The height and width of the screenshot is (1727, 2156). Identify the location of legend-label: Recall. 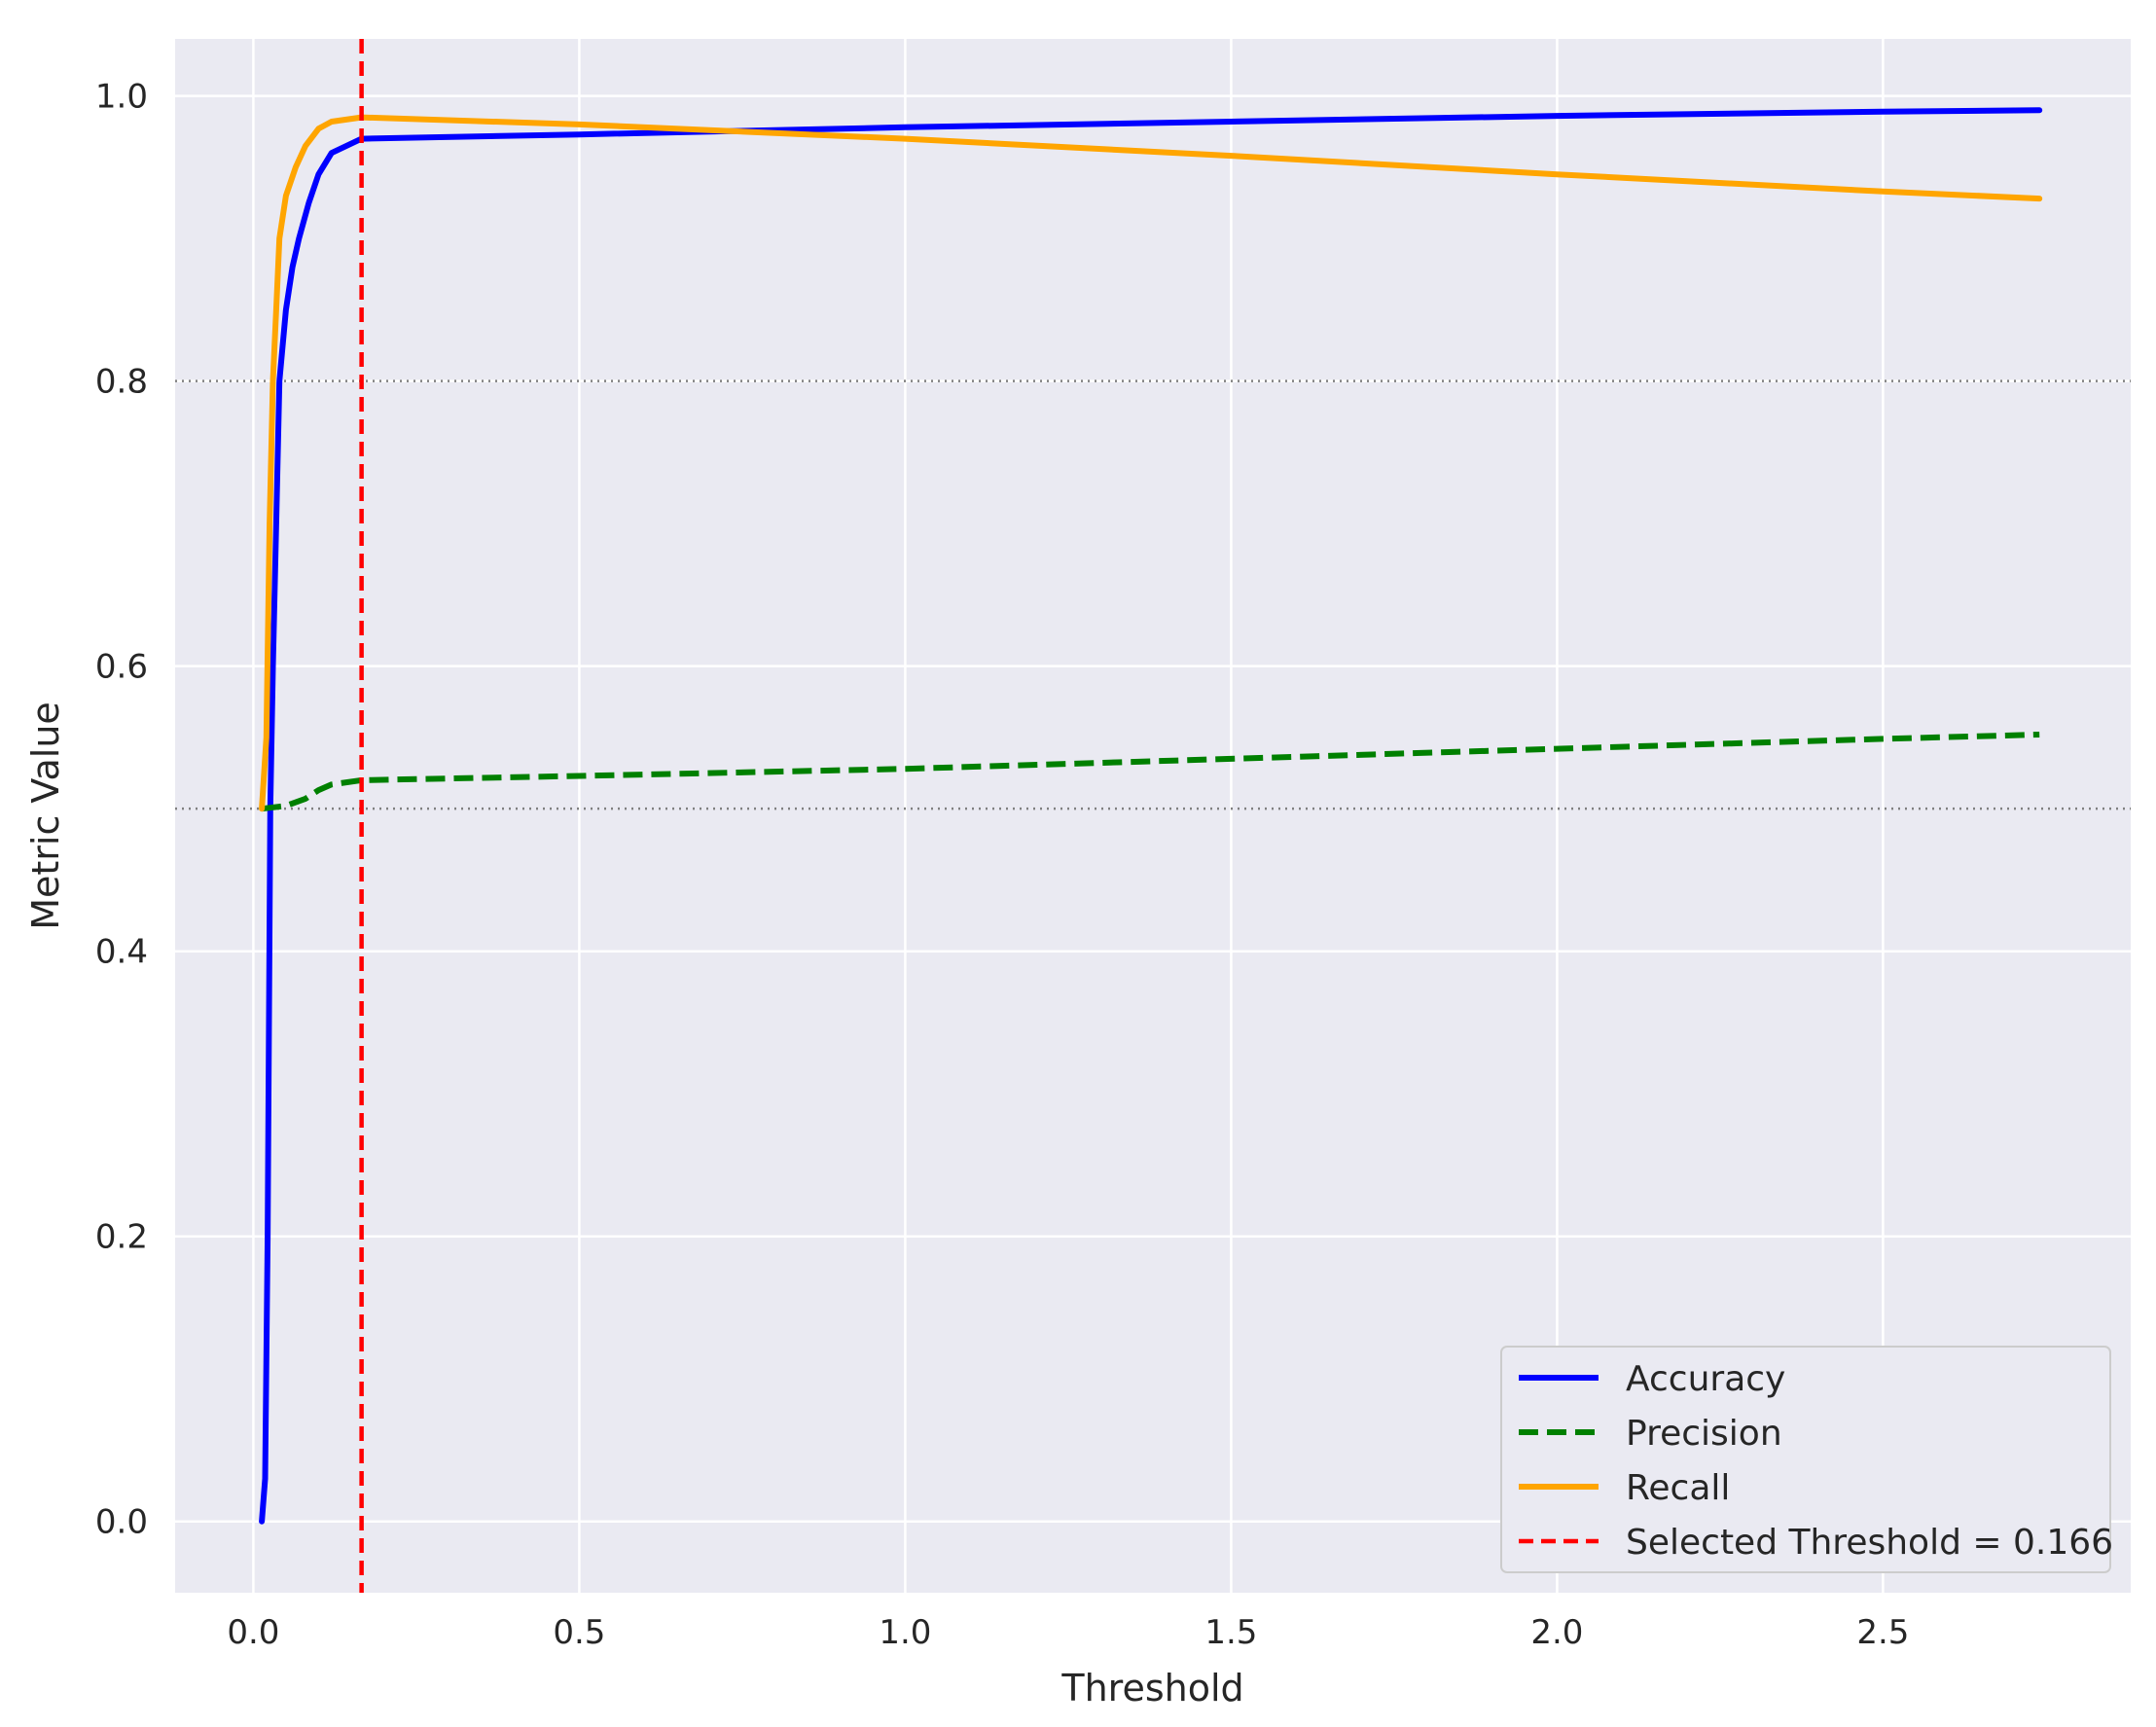
(1678, 1488).